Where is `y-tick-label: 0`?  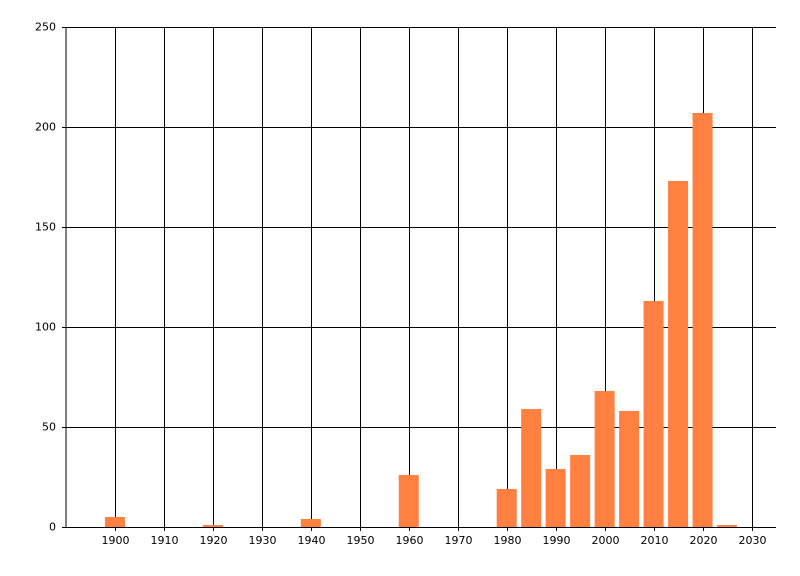 y-tick-label: 0 is located at coordinates (52, 527).